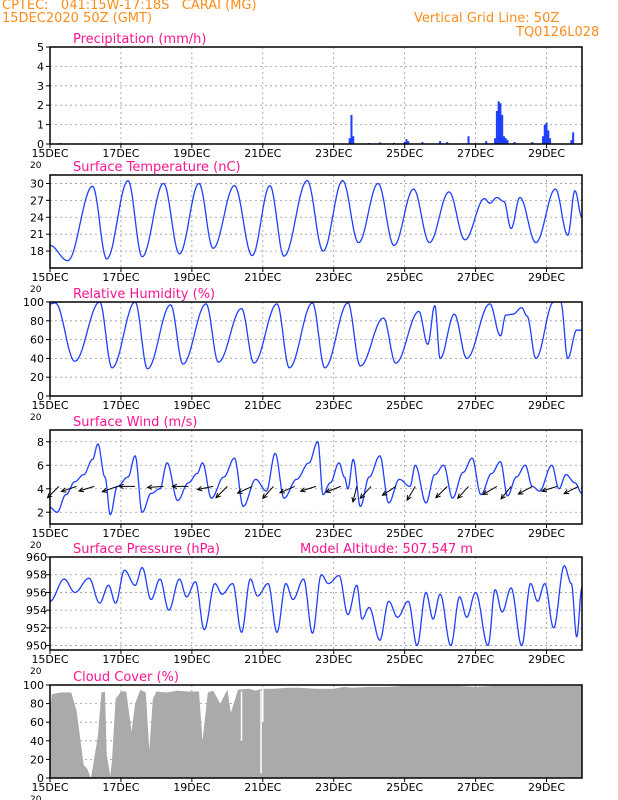  I want to click on y-tick-label: 958, so click(36, 575).